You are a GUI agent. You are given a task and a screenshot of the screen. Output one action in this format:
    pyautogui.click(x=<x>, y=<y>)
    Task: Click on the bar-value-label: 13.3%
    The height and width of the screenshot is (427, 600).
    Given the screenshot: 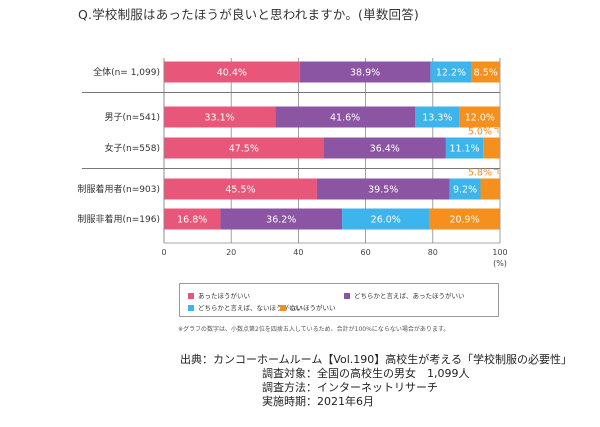 What is the action you would take?
    pyautogui.click(x=437, y=118)
    